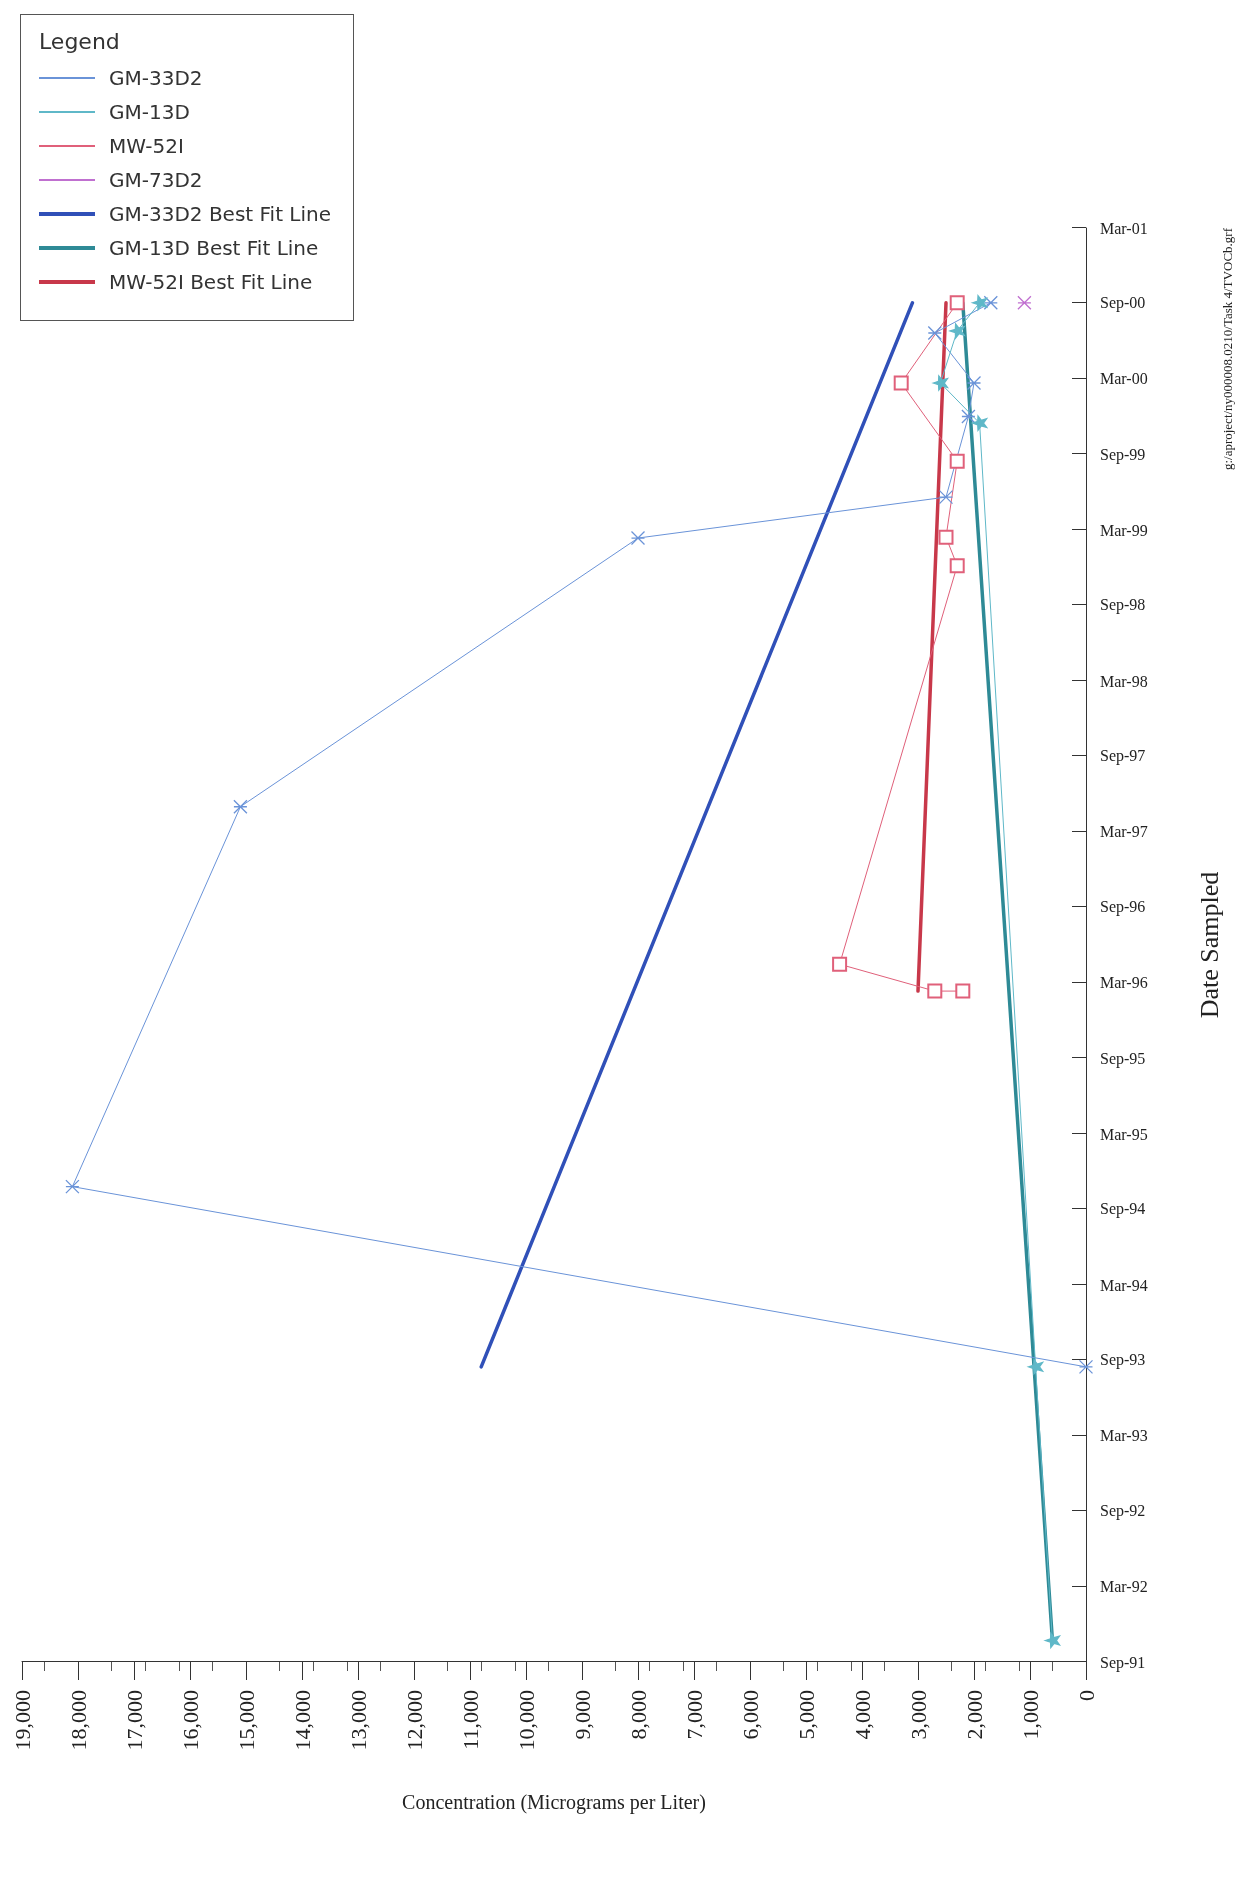 The width and height of the screenshot is (1242, 1882). Describe the element at coordinates (190, 1720) in the screenshot. I see `x-tick-label: 16,000` at that location.